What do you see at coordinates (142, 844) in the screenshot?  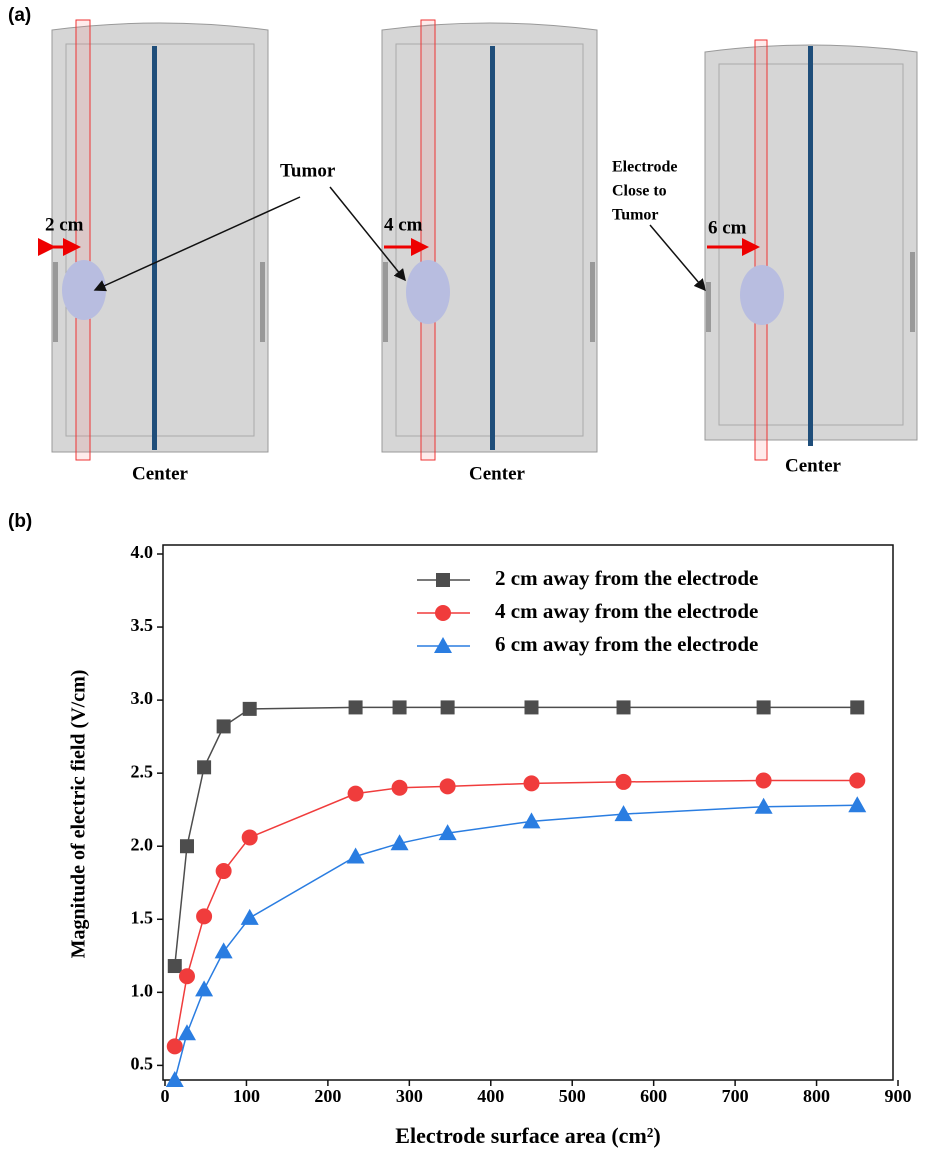 I see `y-tick-label: 2.0` at bounding box center [142, 844].